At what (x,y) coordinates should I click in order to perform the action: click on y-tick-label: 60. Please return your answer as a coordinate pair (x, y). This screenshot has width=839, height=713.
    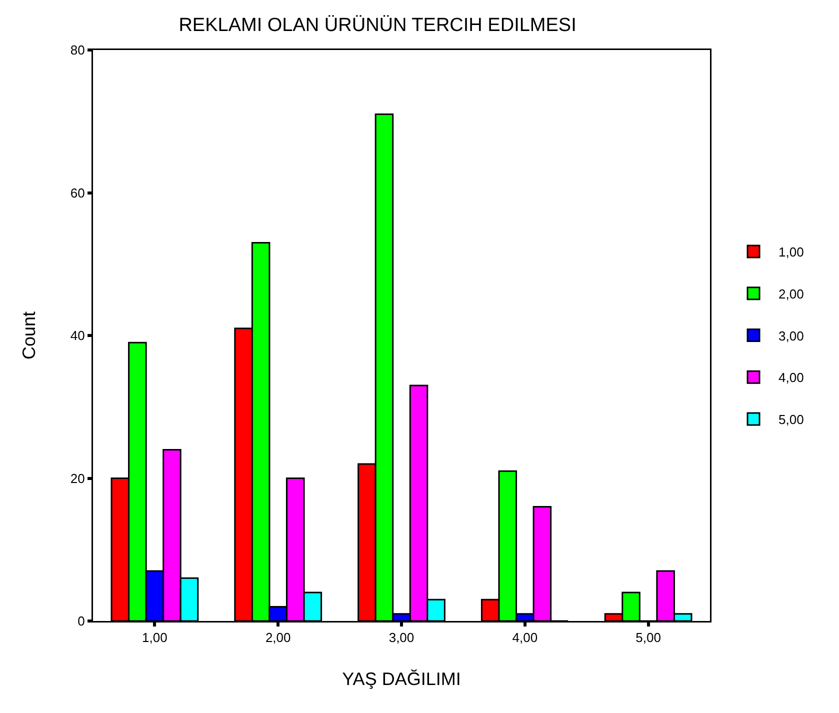
    Looking at the image, I should click on (77, 192).